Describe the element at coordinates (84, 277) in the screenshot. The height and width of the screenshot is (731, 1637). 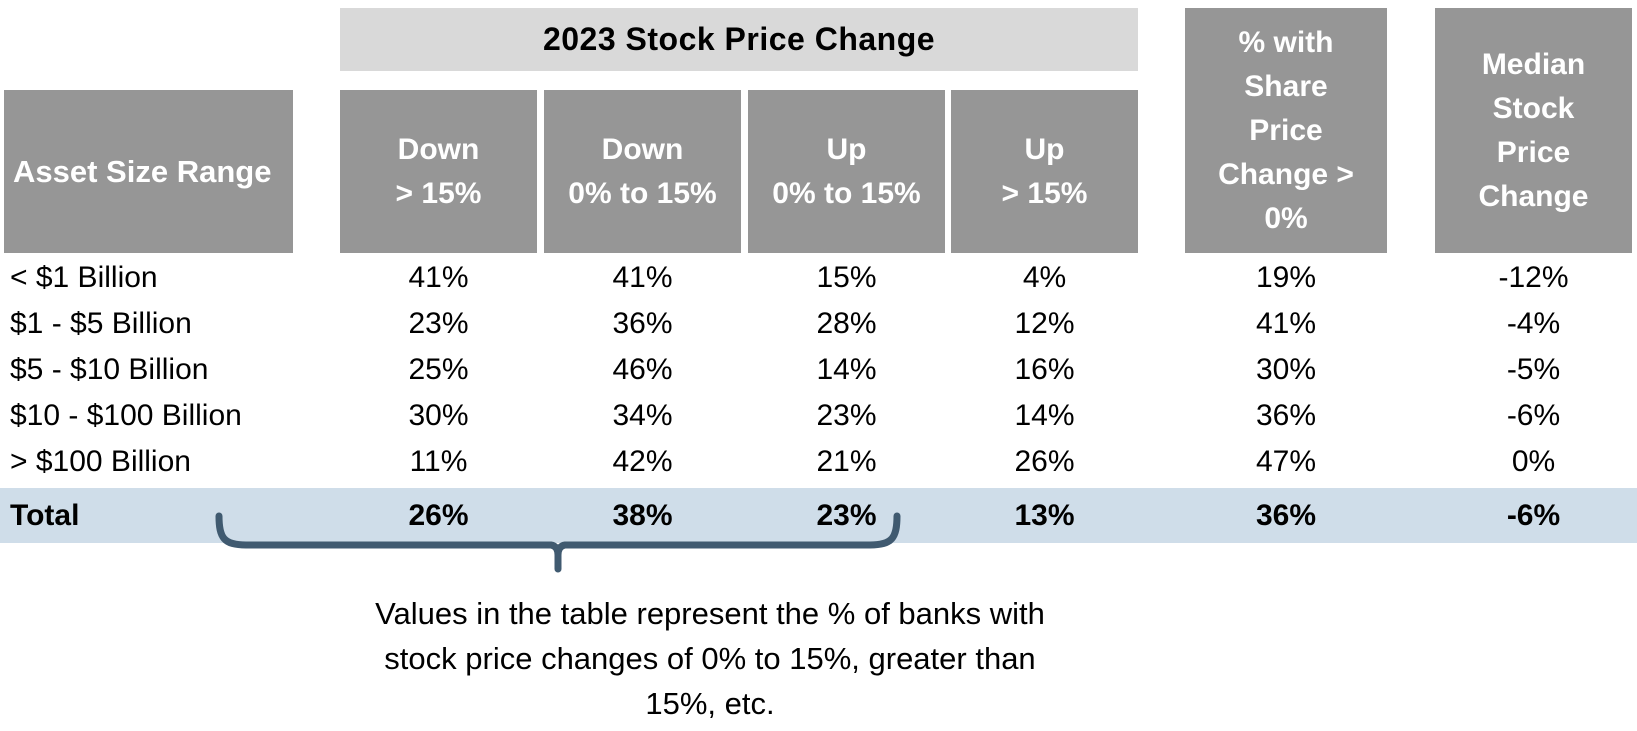
I see `row-label: < $1 Billion` at that location.